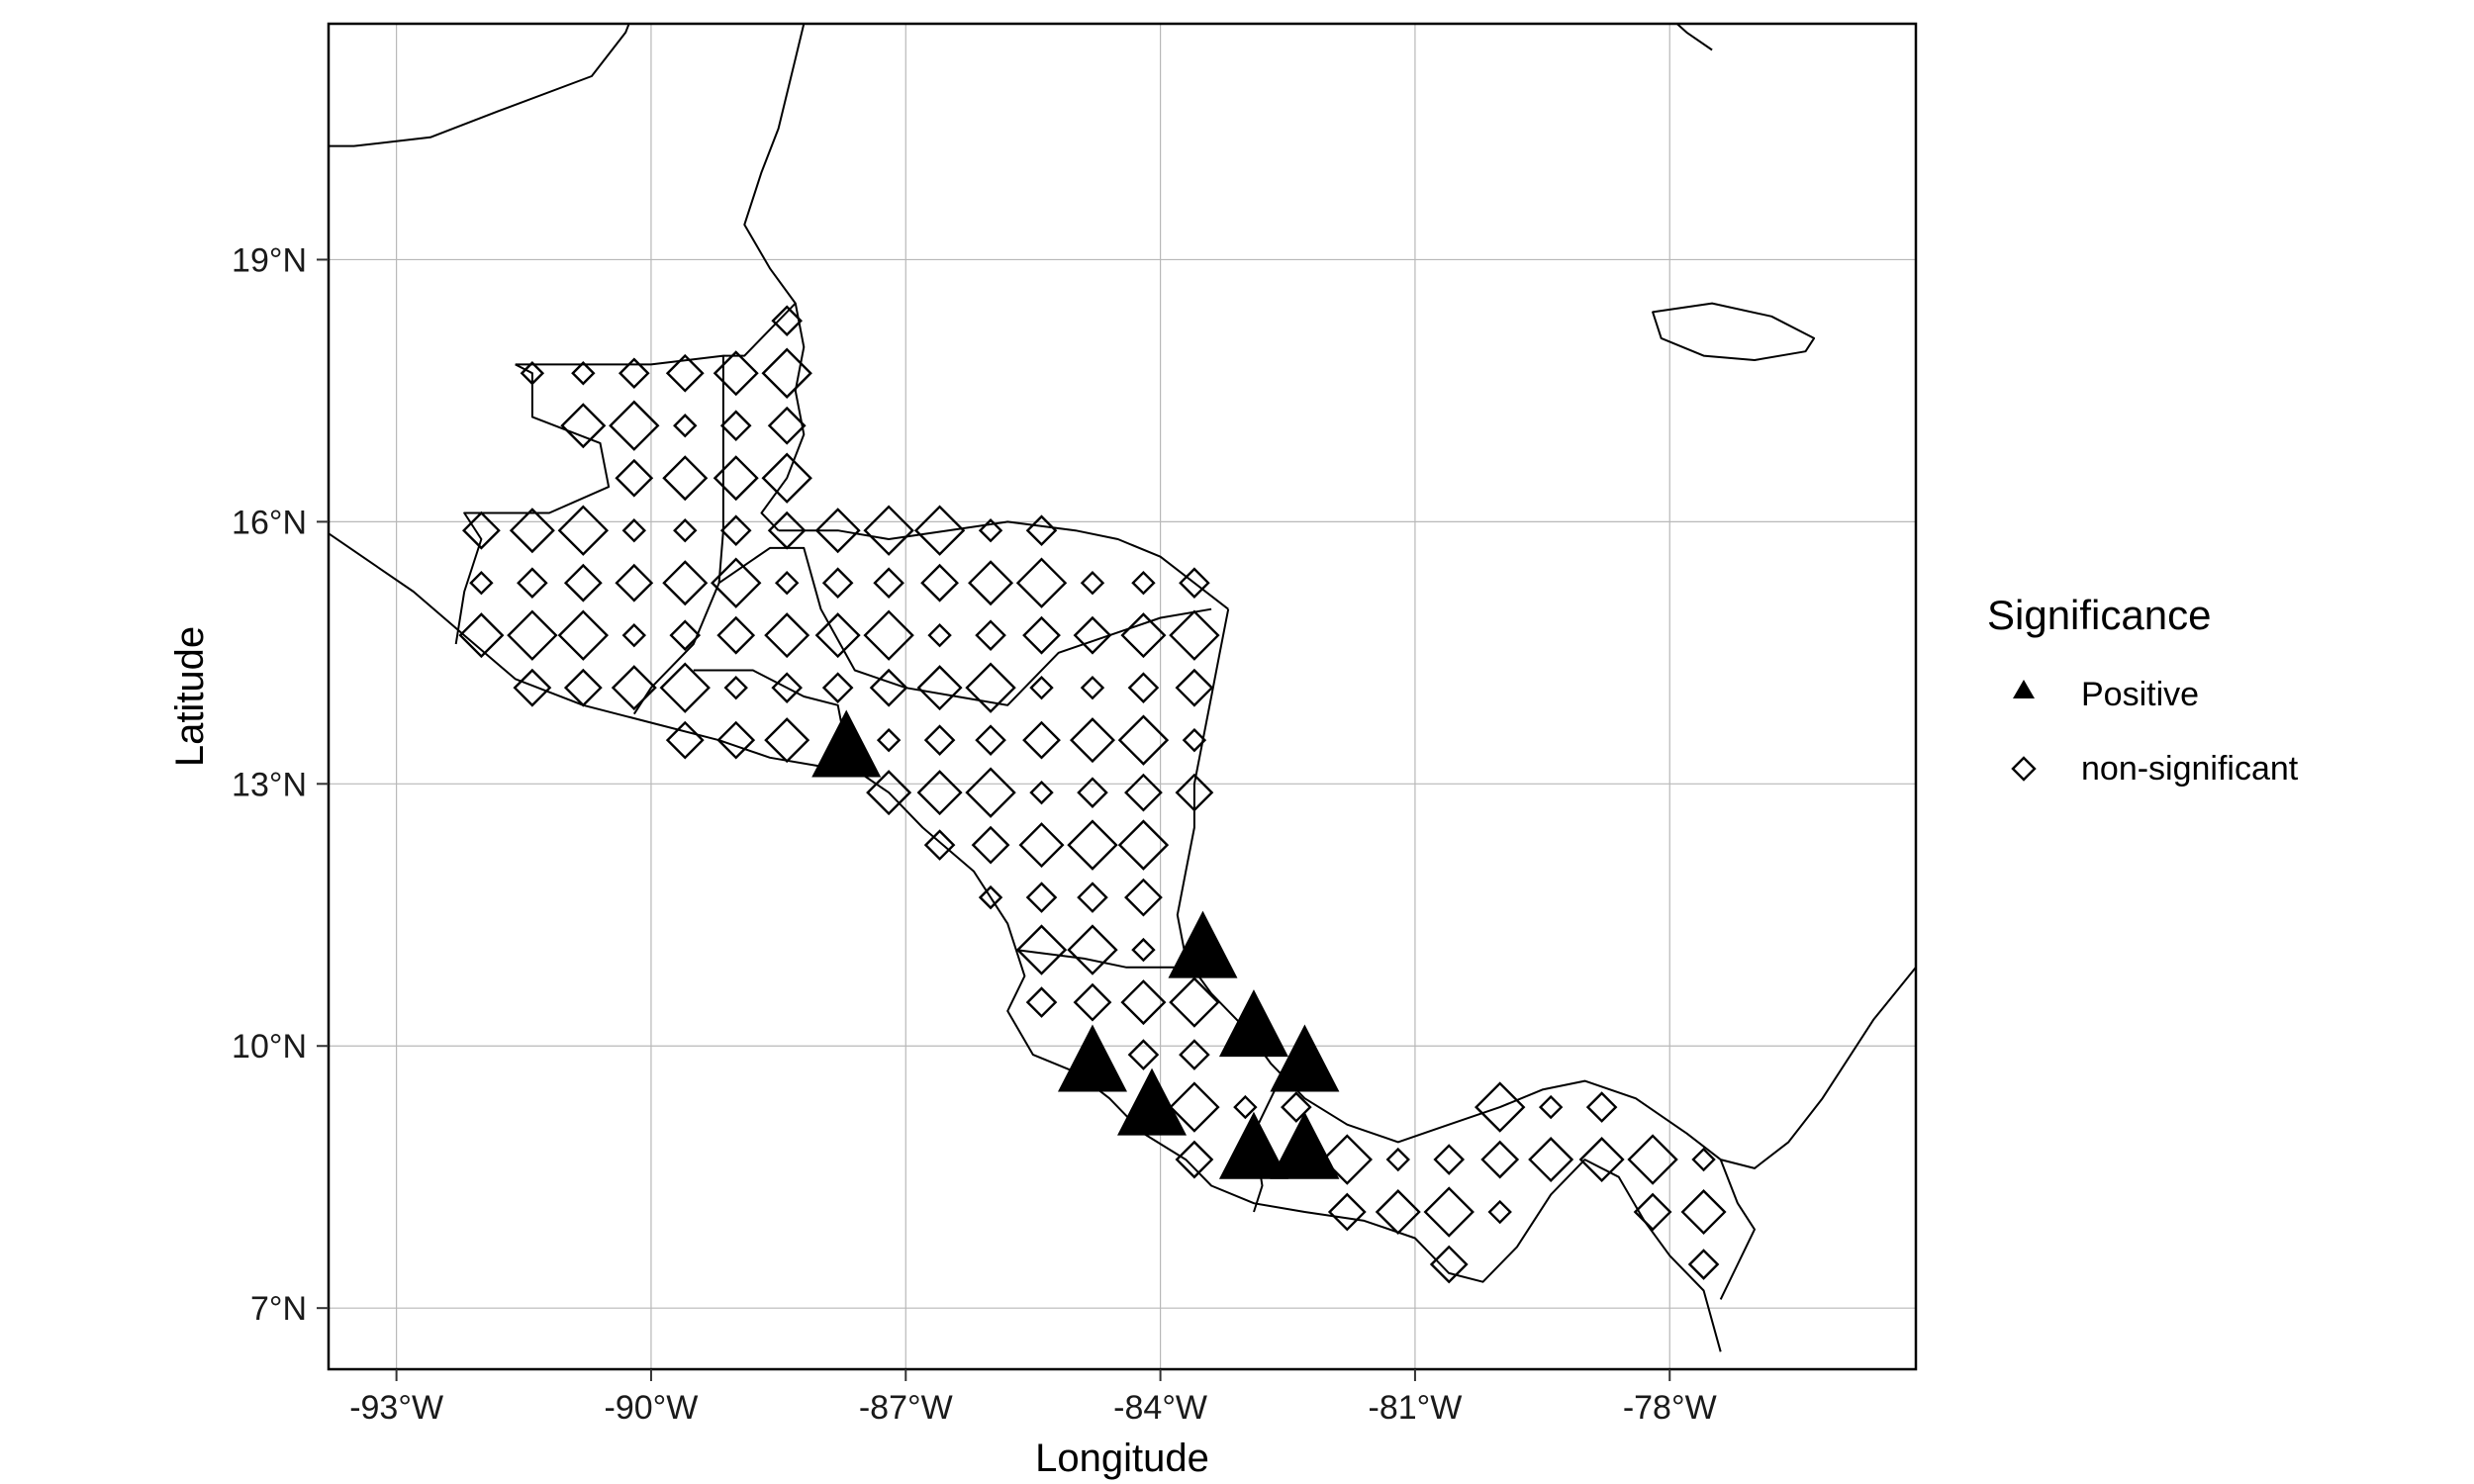 The height and width of the screenshot is (1484, 2474). What do you see at coordinates (847, 743) in the screenshot?
I see `positive-marker` at bounding box center [847, 743].